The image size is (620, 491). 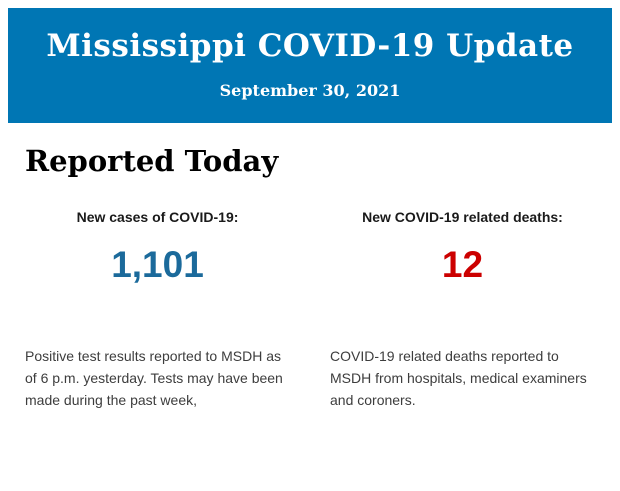 I want to click on report-date: September 30, 2021, so click(x=310, y=90).